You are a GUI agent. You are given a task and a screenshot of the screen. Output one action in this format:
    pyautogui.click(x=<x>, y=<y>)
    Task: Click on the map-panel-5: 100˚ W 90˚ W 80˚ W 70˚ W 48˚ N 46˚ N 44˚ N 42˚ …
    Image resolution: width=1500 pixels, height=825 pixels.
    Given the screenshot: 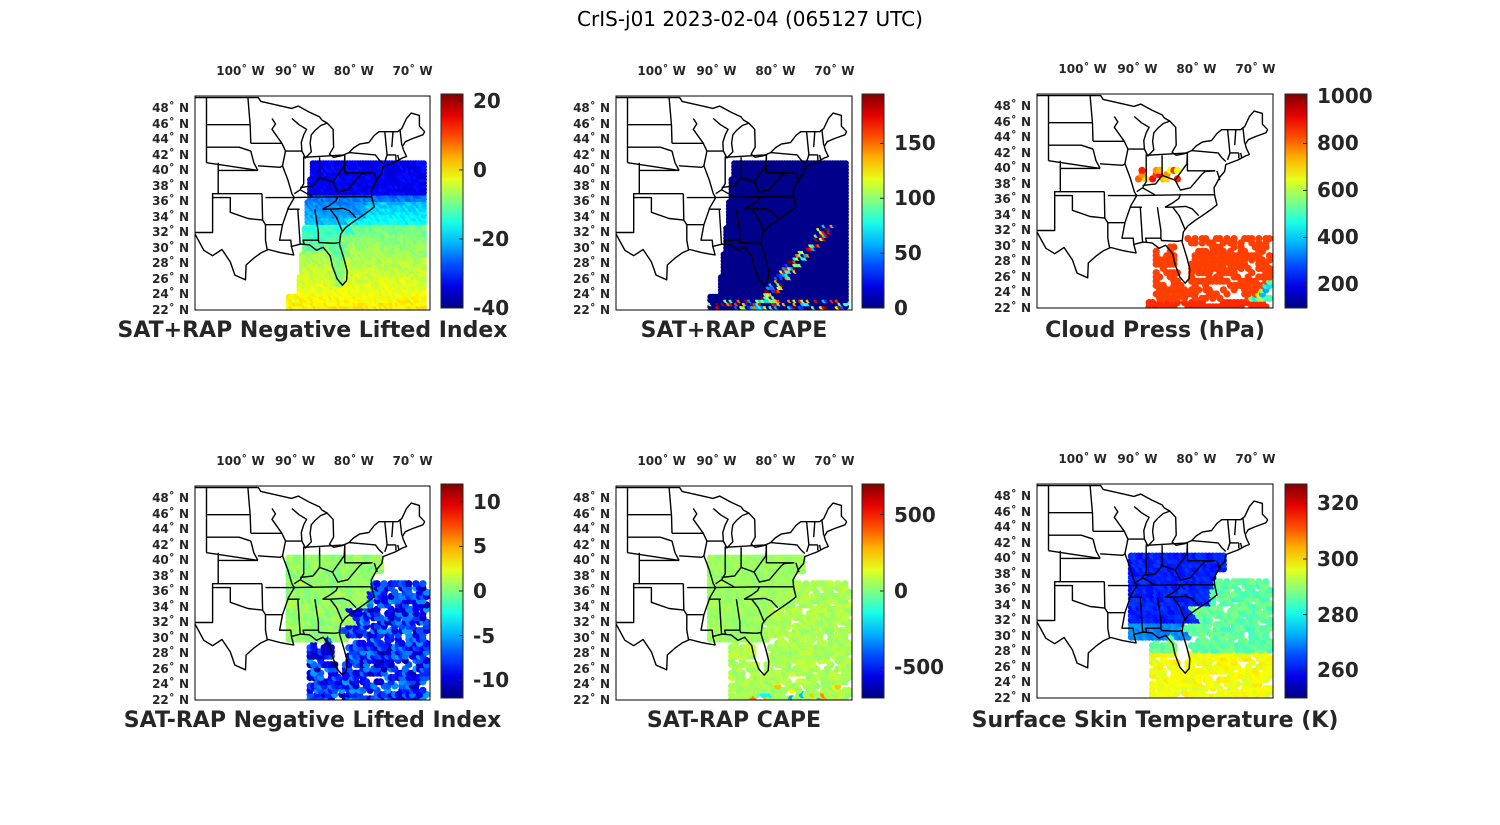 What is the action you would take?
    pyautogui.click(x=800, y=615)
    